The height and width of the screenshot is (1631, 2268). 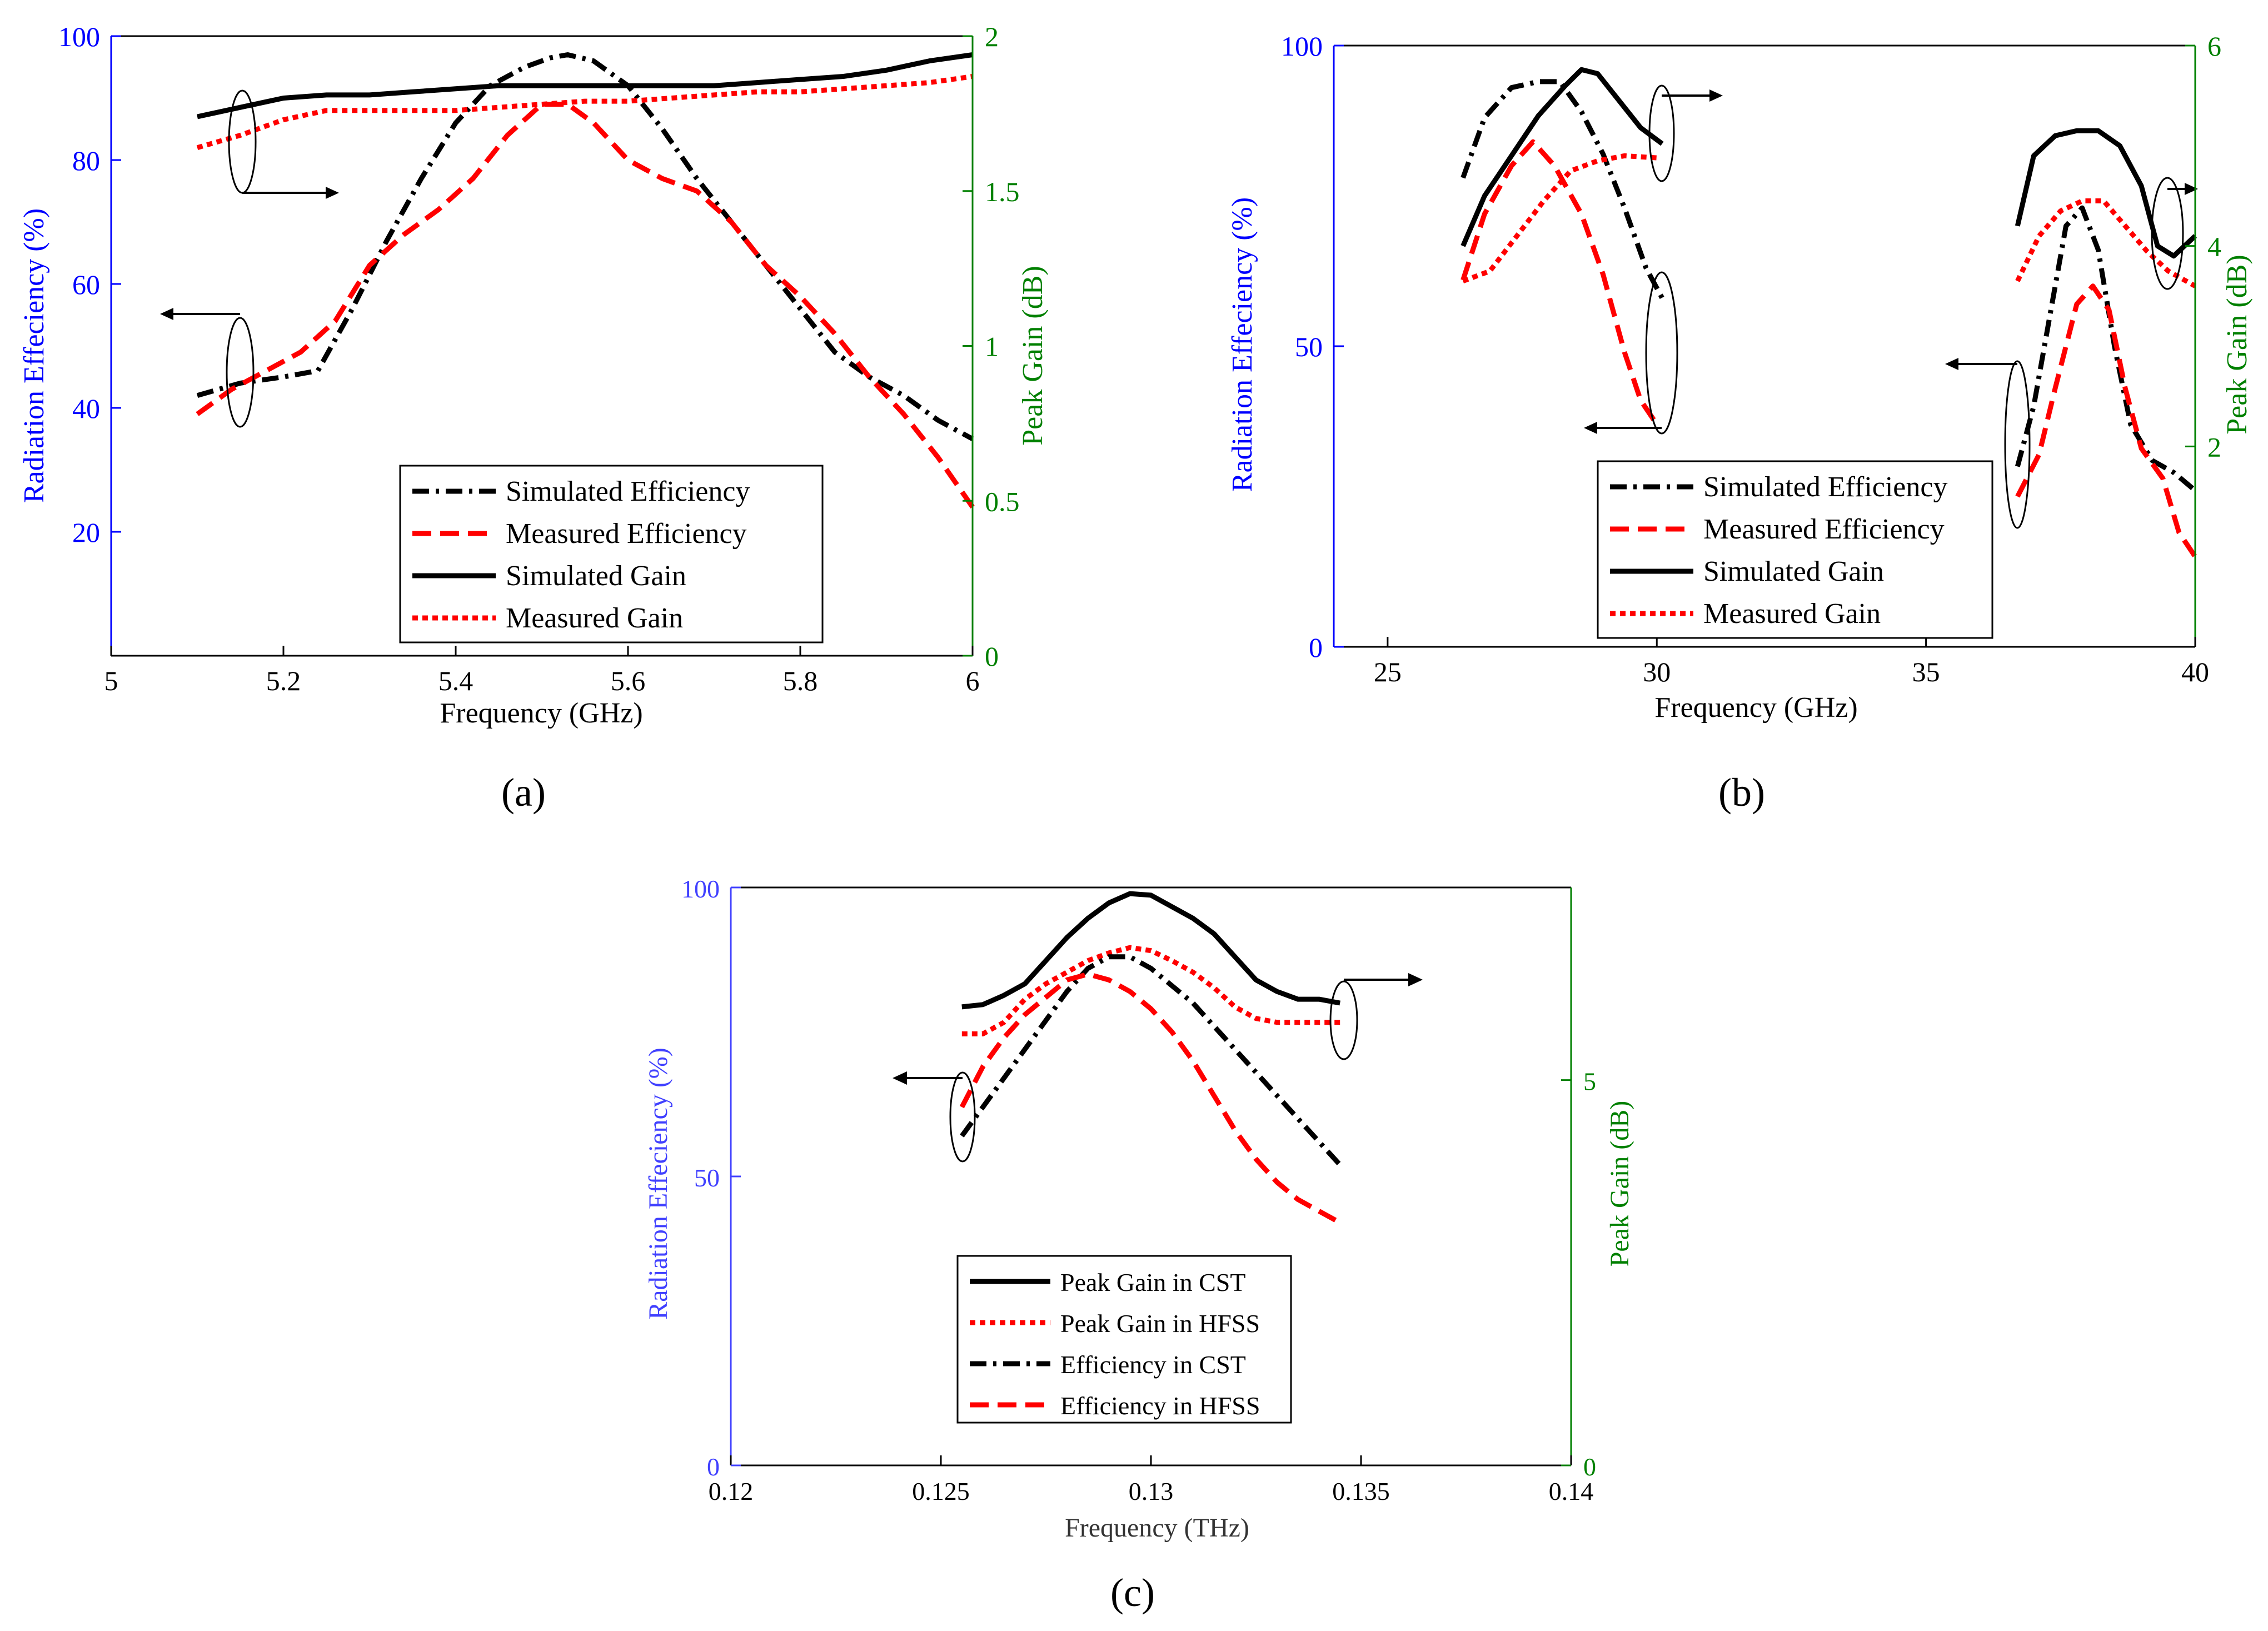 What do you see at coordinates (992, 37) in the screenshot?
I see `y2-tick-label: 2` at bounding box center [992, 37].